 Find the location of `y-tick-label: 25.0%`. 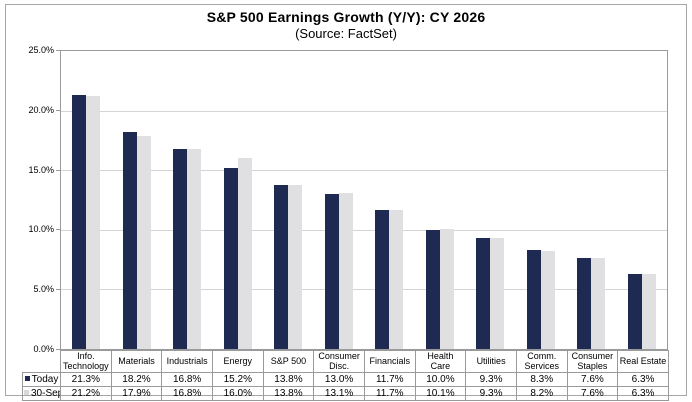

y-tick-label: 25.0% is located at coordinates (41, 50).